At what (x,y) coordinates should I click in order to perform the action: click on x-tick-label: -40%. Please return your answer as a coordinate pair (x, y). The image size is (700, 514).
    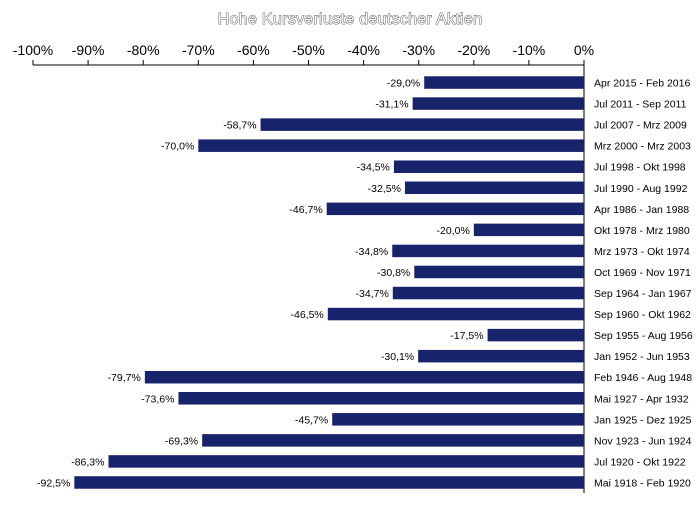
    Looking at the image, I should click on (363, 50).